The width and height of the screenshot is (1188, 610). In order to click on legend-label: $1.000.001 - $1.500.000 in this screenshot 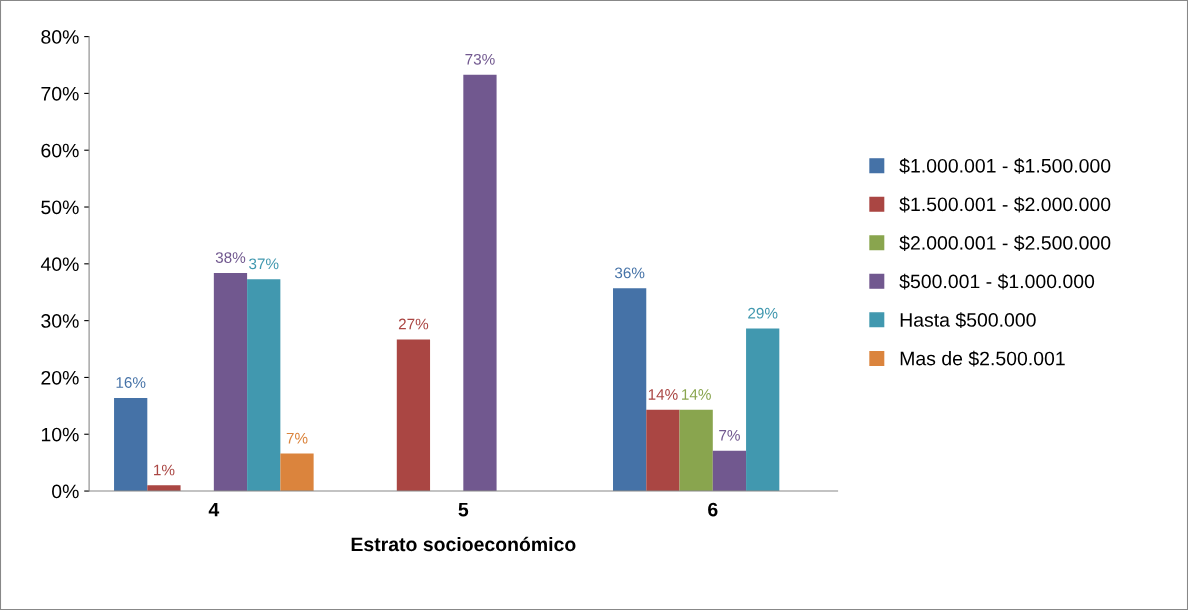, I will do `click(1005, 166)`.